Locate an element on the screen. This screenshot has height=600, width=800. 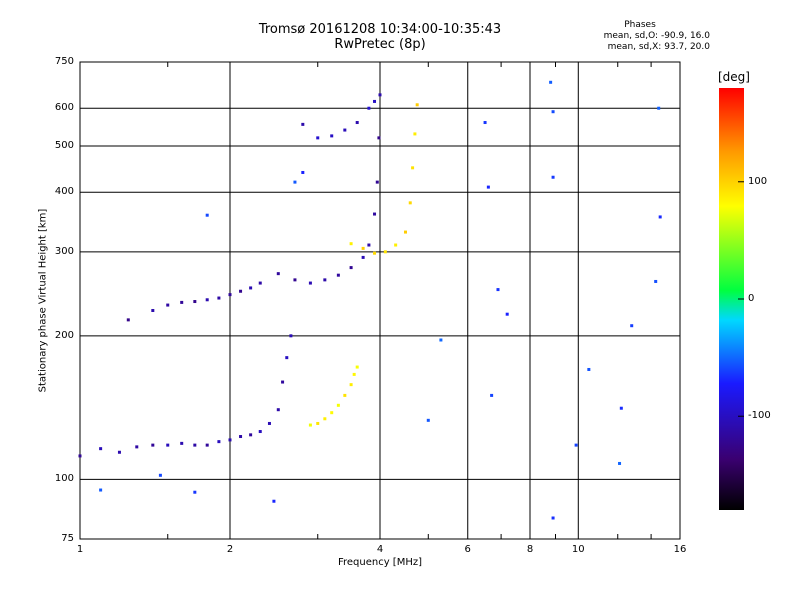
y-tick-label: 600 is located at coordinates (64, 108).